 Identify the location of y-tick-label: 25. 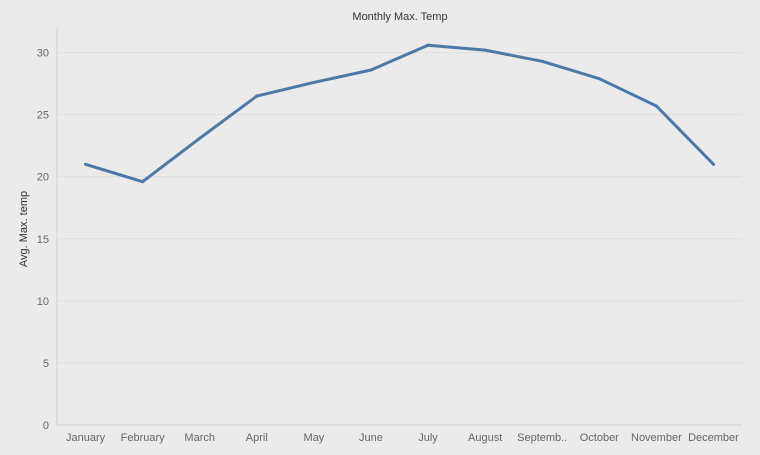
(43, 116).